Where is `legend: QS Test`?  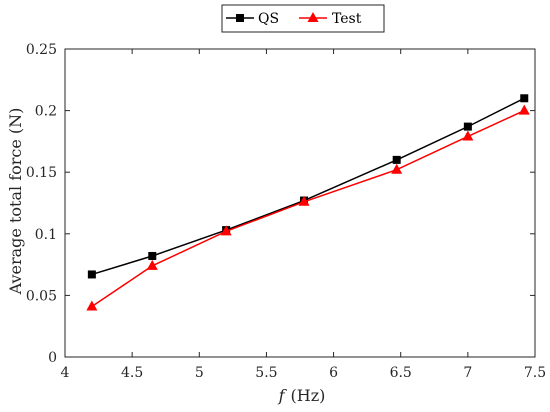
legend: QS Test is located at coordinates (303, 18).